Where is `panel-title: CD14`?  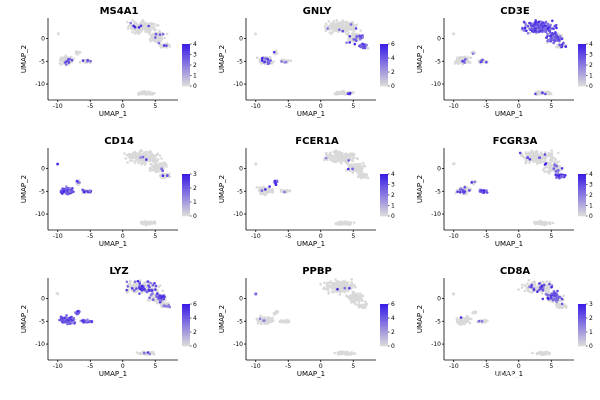 panel-title: CD14 is located at coordinates (119, 141).